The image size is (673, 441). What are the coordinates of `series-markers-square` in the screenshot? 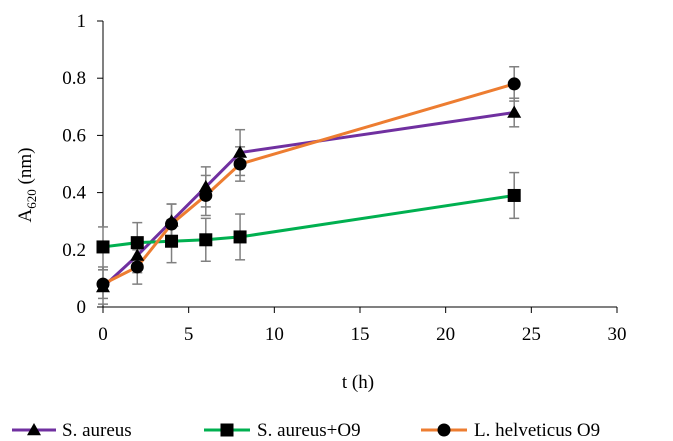 It's located at (308, 221).